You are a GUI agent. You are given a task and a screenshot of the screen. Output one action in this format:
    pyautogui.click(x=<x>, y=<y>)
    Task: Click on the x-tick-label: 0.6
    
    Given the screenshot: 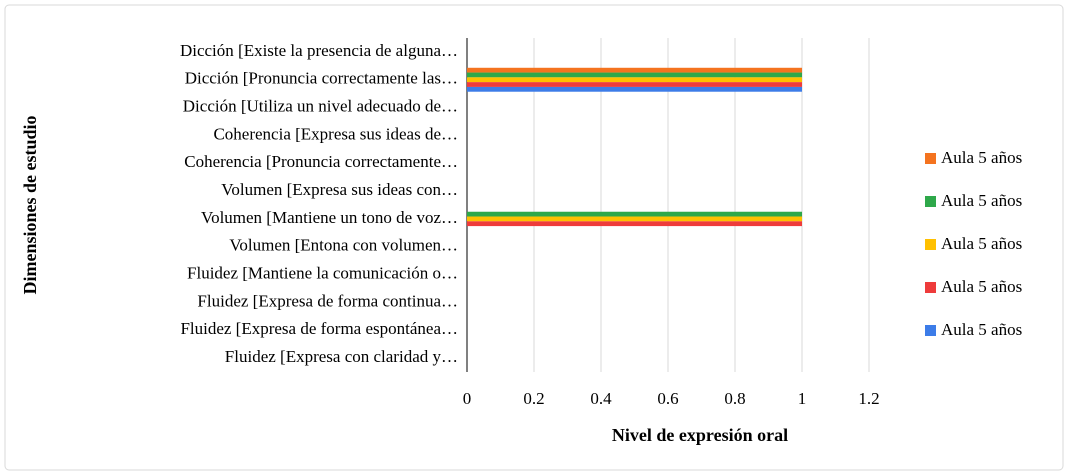 What is the action you would take?
    pyautogui.click(x=667, y=398)
    